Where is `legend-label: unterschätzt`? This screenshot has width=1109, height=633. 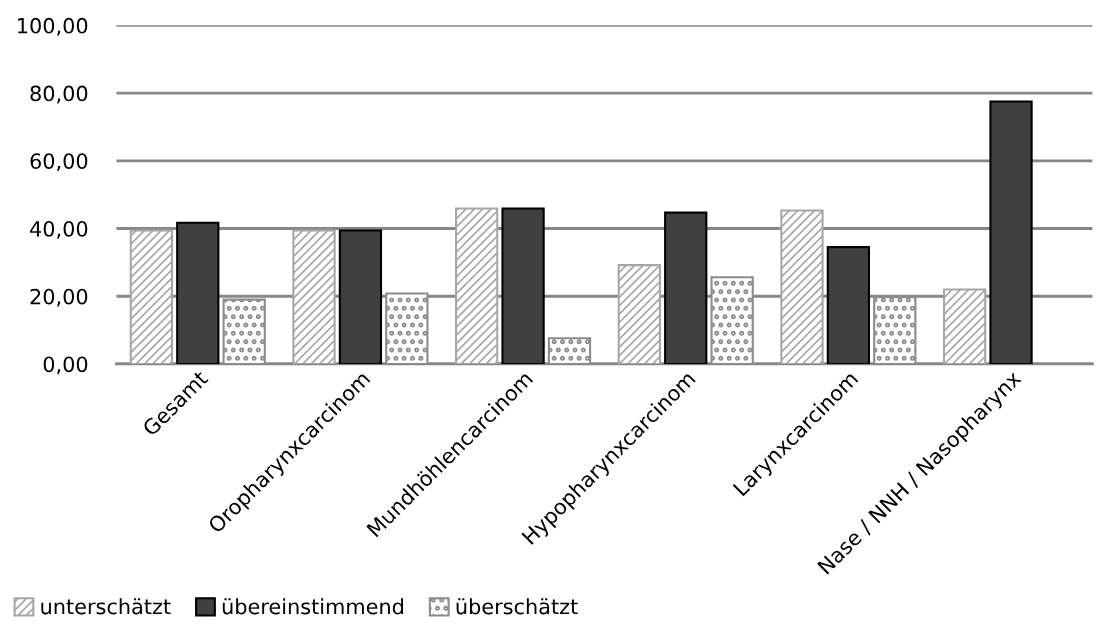
legend-label: unterschätzt is located at coordinates (106, 606).